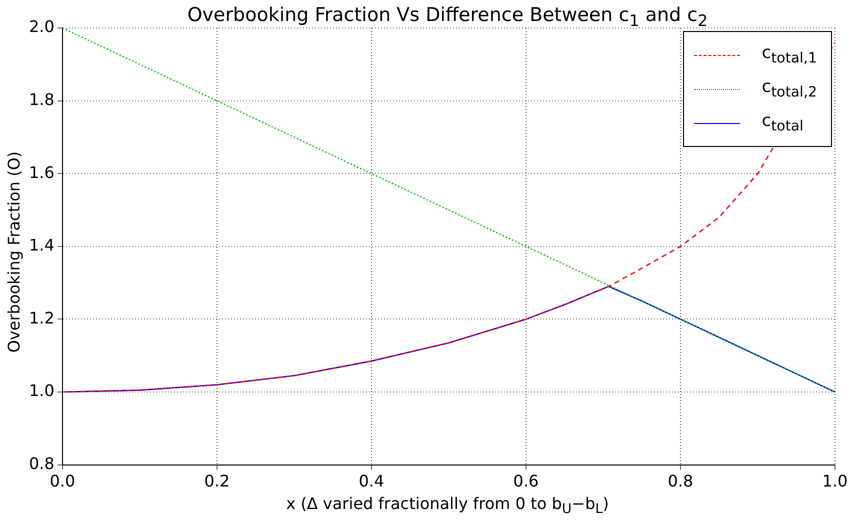 The height and width of the screenshot is (523, 851). Describe the element at coordinates (41, 26) in the screenshot. I see `y-tick-label: 2.0` at that location.